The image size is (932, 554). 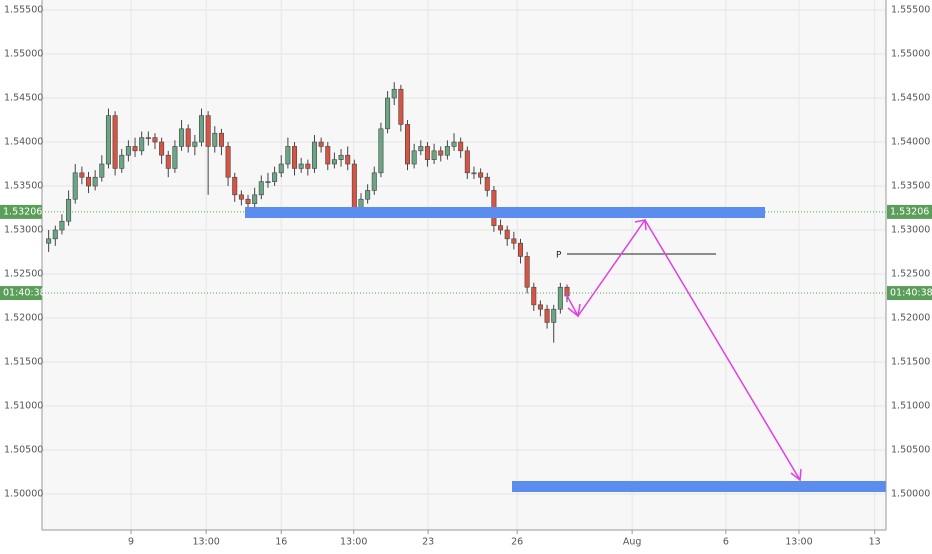 What do you see at coordinates (910, 406) in the screenshot?
I see `y-tick-label: 1.51000` at bounding box center [910, 406].